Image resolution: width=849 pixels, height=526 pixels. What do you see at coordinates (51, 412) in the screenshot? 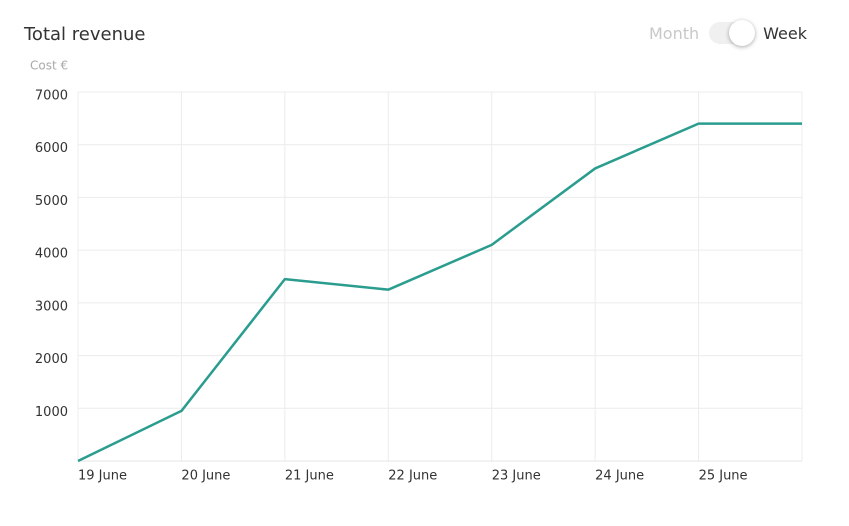
I see `y-tick-label: 1000` at bounding box center [51, 412].